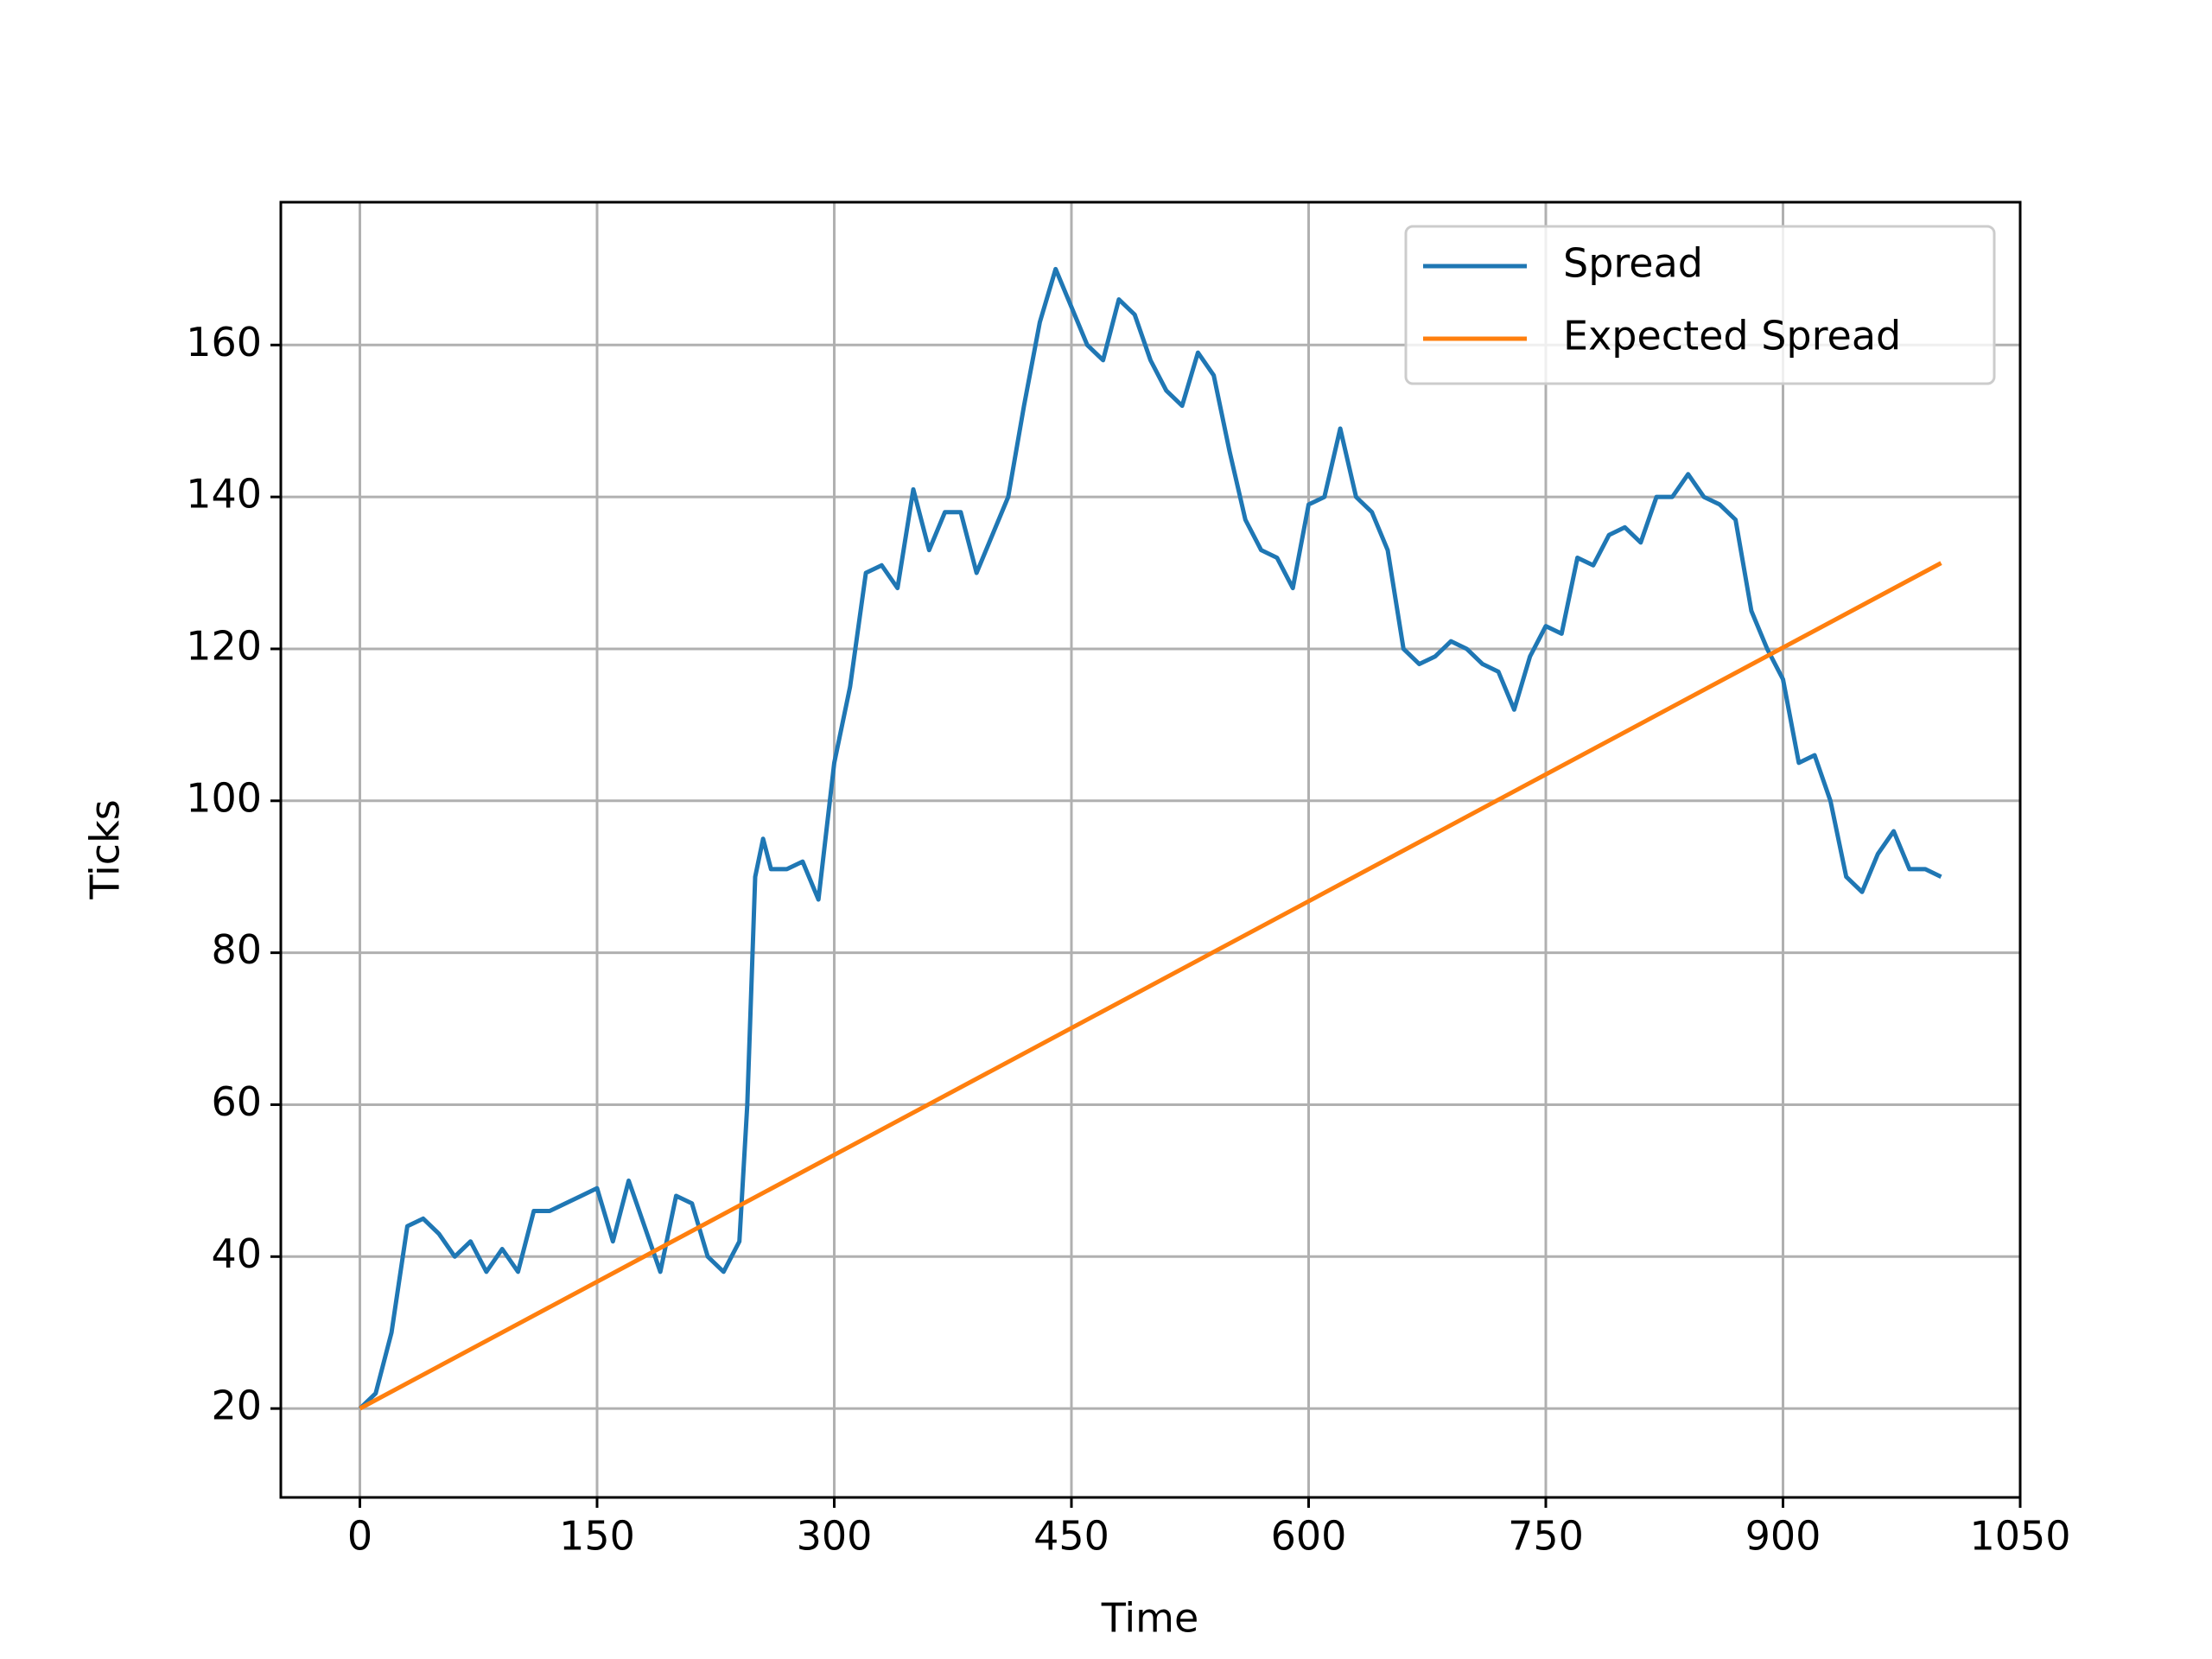  What do you see at coordinates (597, 1536) in the screenshot?
I see `x-tick-label: 150` at bounding box center [597, 1536].